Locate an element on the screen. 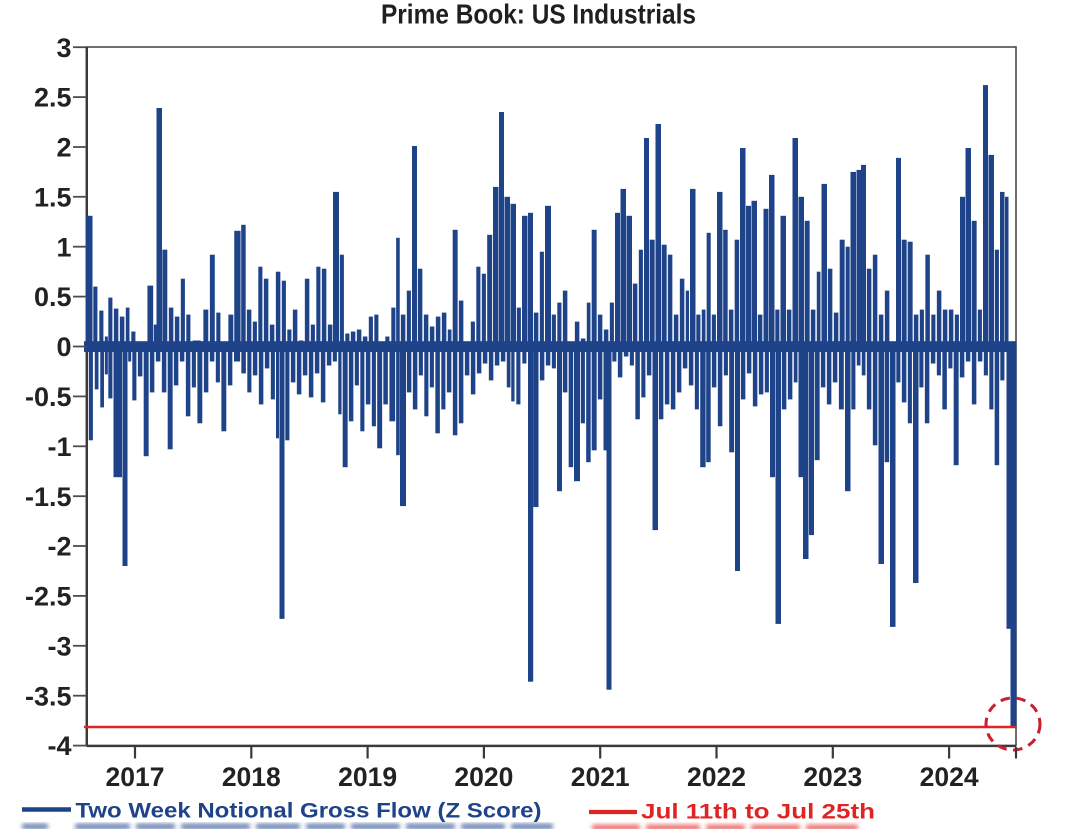 Image resolution: width=1080 pixels, height=834 pixels. svg-text: Jul 11th to Jul 25th is located at coordinates (758, 812).